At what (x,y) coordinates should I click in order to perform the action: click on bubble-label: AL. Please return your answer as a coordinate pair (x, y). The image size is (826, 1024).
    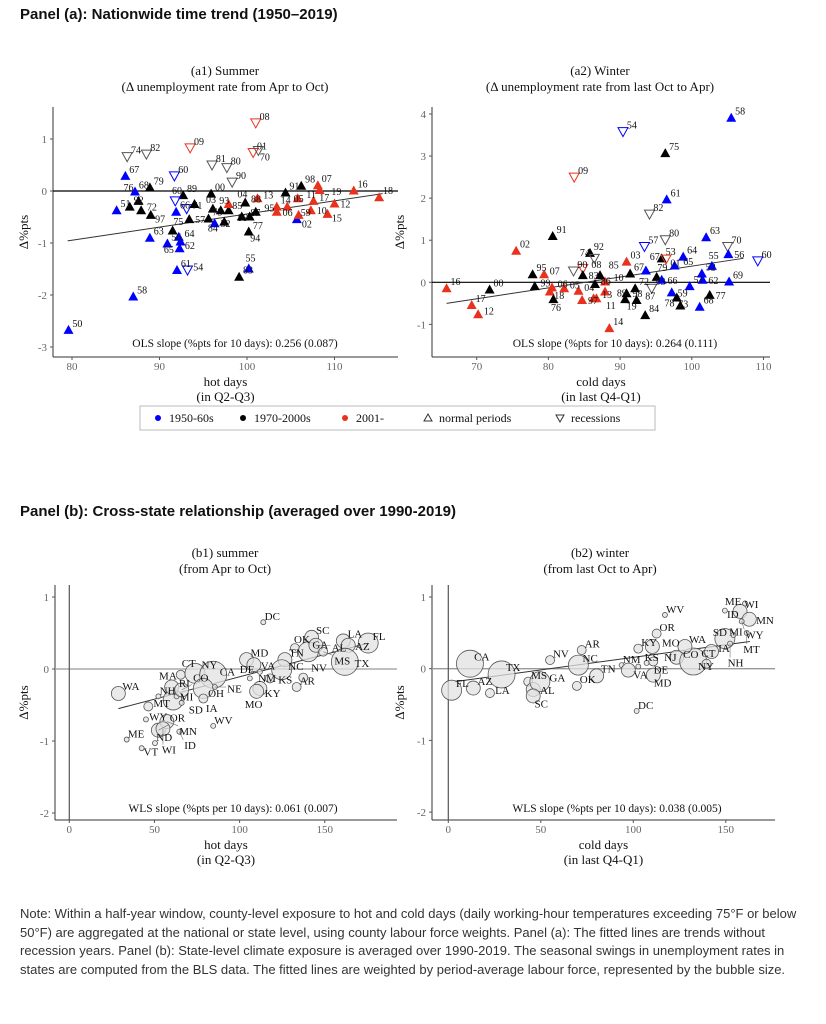
    Looking at the image, I should click on (547, 691).